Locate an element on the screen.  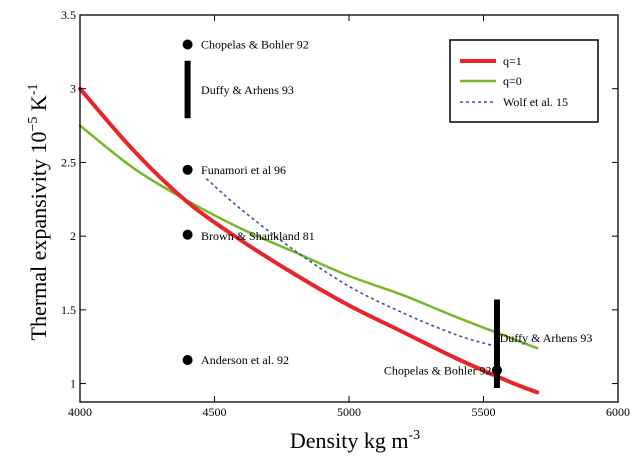
y-tick-label: 2.5 is located at coordinates (68, 162).